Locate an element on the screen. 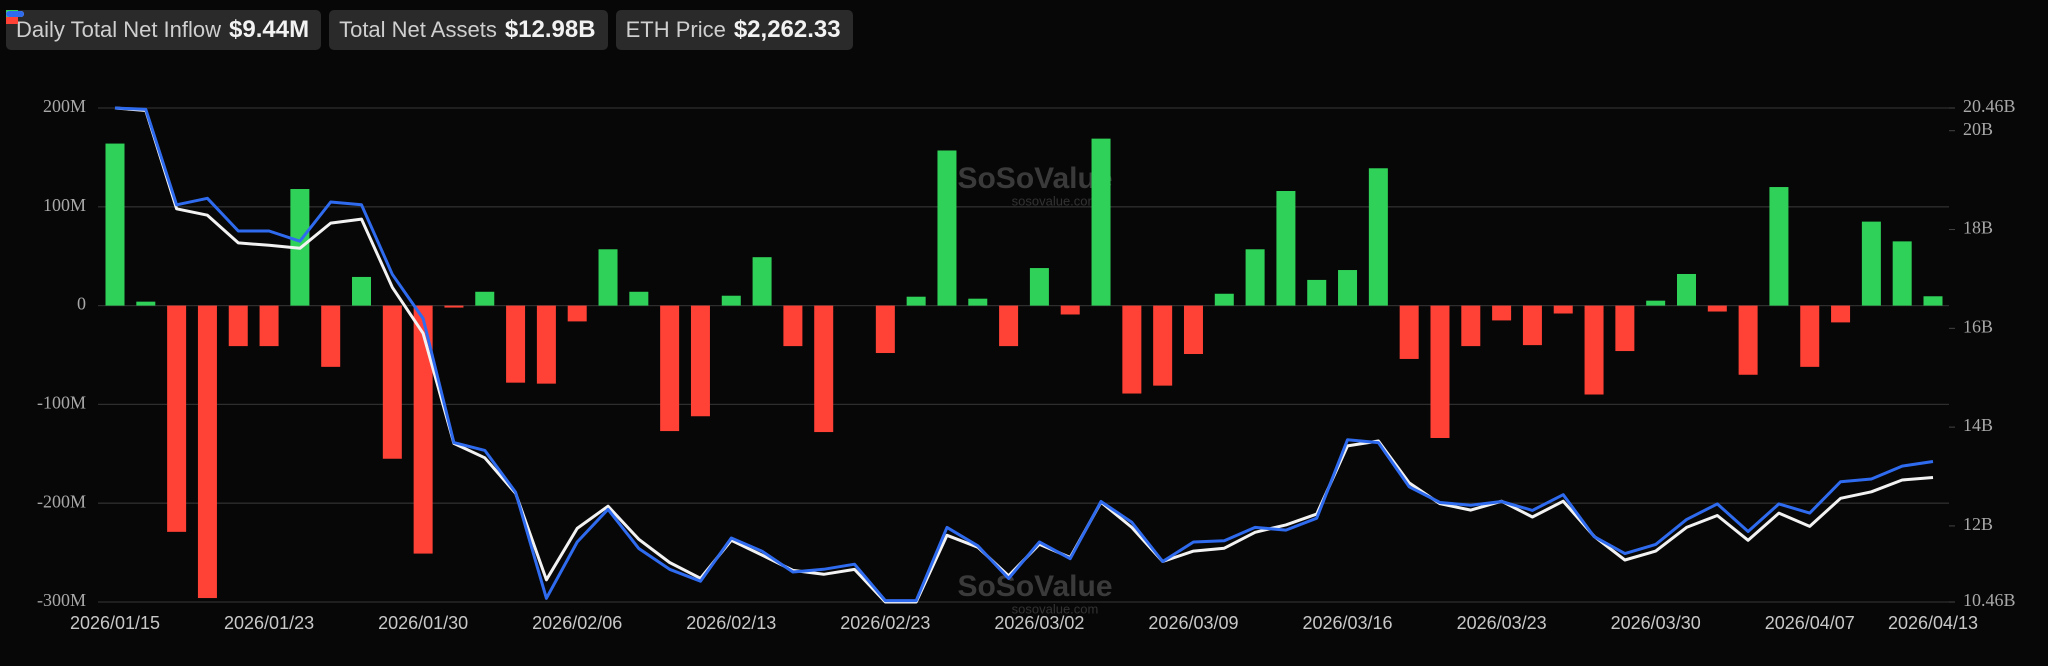 This screenshot has height=666, width=2048. y-tick-label: -200M is located at coordinates (61, 501).